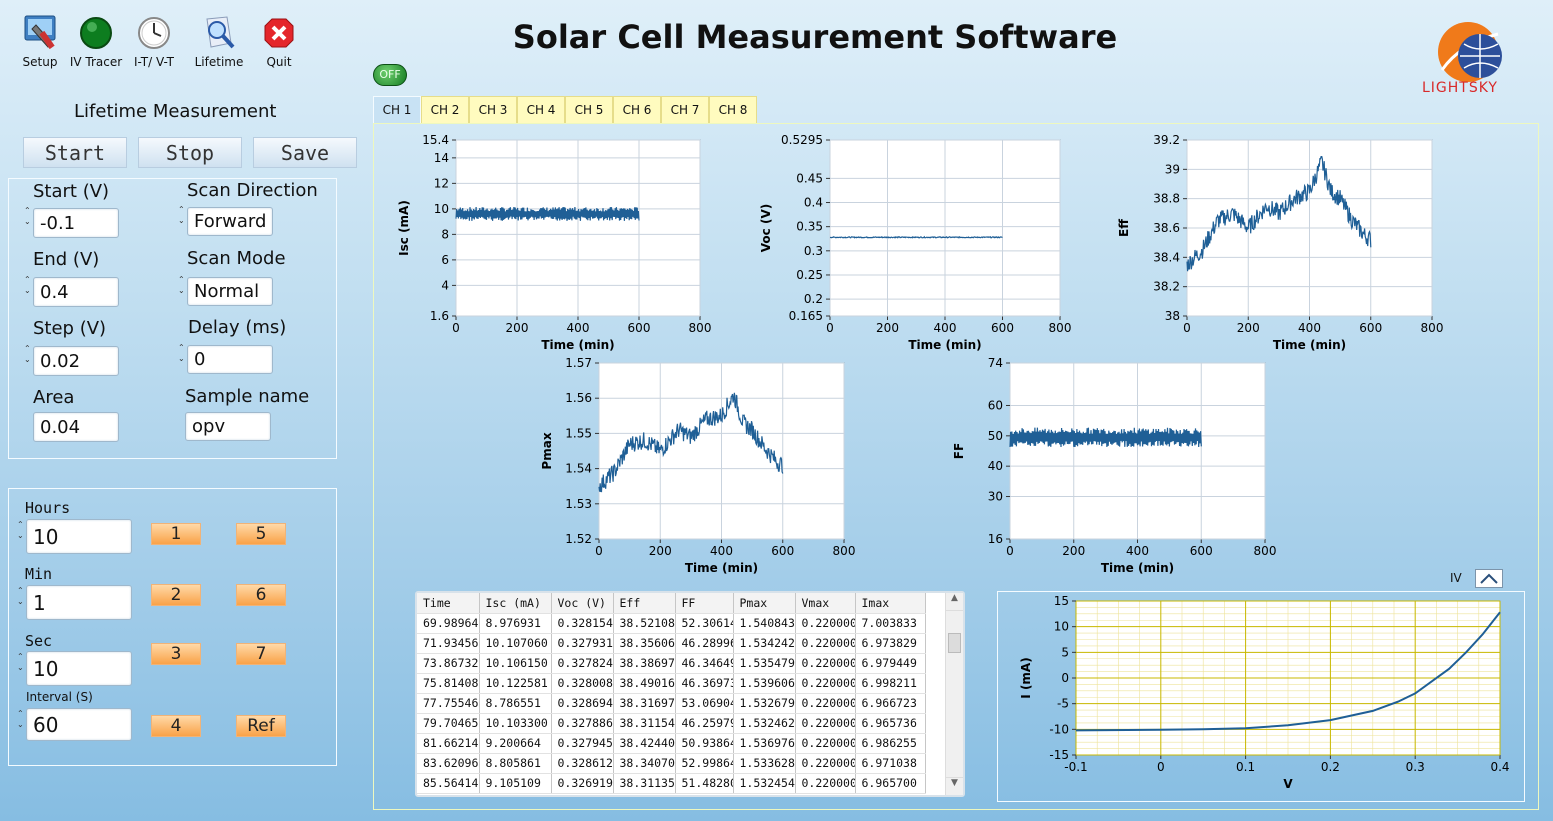 The height and width of the screenshot is (821, 1553). I want to click on toolbar-iv-tracer-button: IV Tracer, so click(96, 40).